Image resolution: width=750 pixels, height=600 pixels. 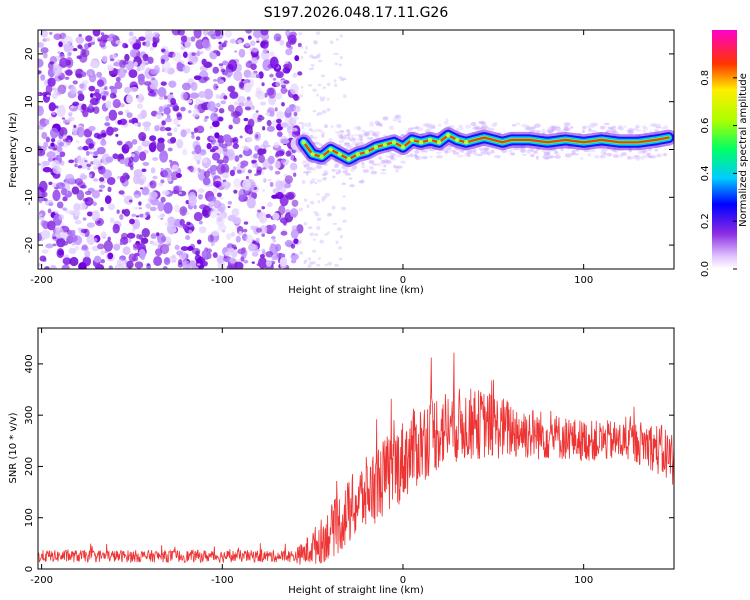 What do you see at coordinates (29, 245) in the screenshot?
I see `y-tick-label: -20` at bounding box center [29, 245].